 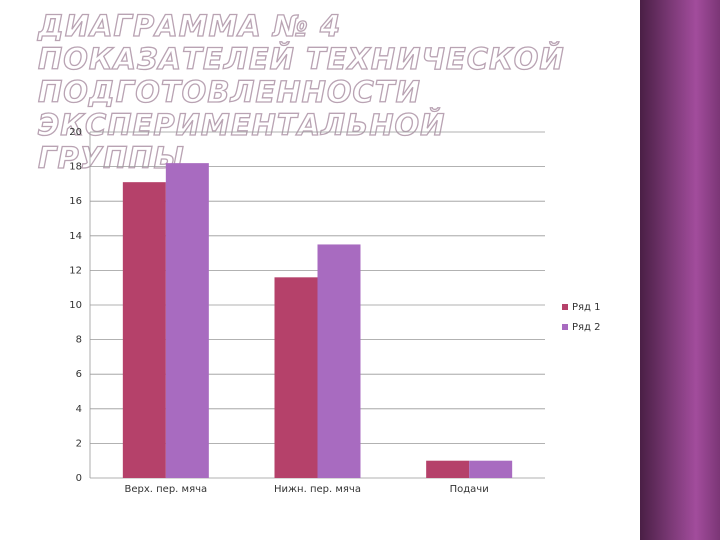 I want to click on y-tick-label: 6, so click(x=79, y=374).